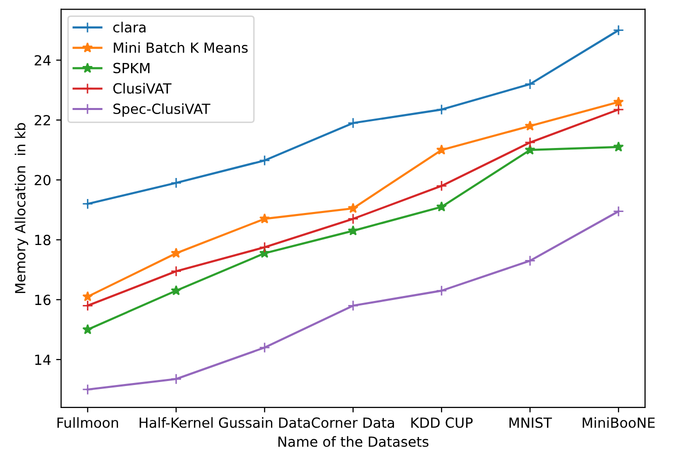 The image size is (679, 463). What do you see at coordinates (353, 441) in the screenshot?
I see `x-axis-title: Name of the Datasets` at bounding box center [353, 441].